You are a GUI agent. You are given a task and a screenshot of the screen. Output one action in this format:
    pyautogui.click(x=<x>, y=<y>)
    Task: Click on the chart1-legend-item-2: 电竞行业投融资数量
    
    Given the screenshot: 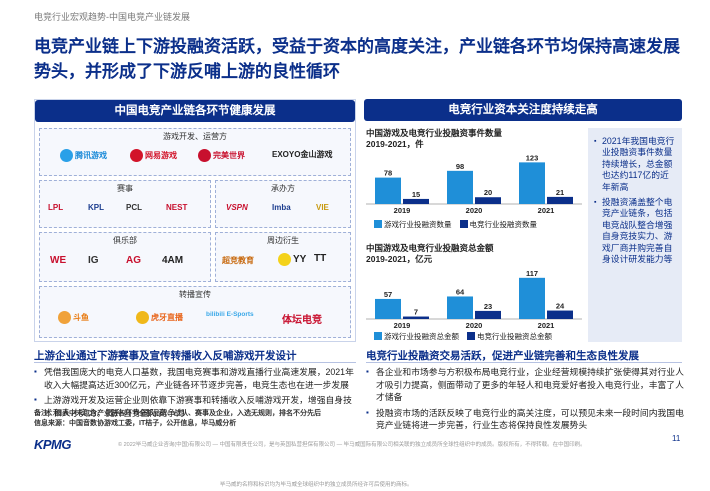 What is the action you would take?
    pyautogui.click(x=498, y=224)
    